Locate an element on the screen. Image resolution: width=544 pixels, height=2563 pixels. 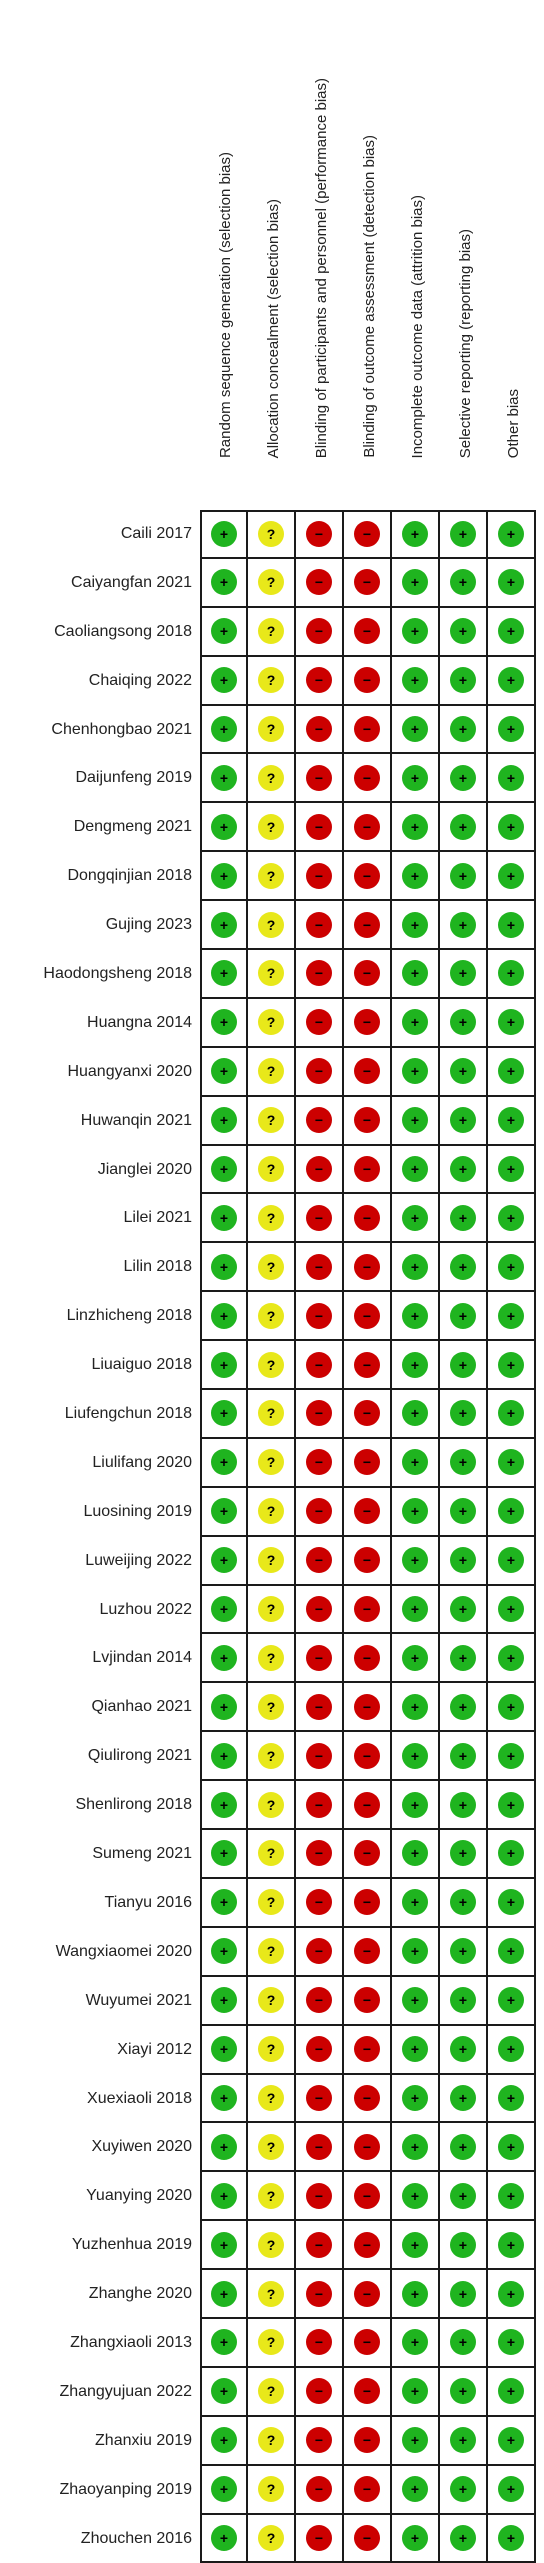
study-label: Daijunfeng 2019 is located at coordinates (133, 778).